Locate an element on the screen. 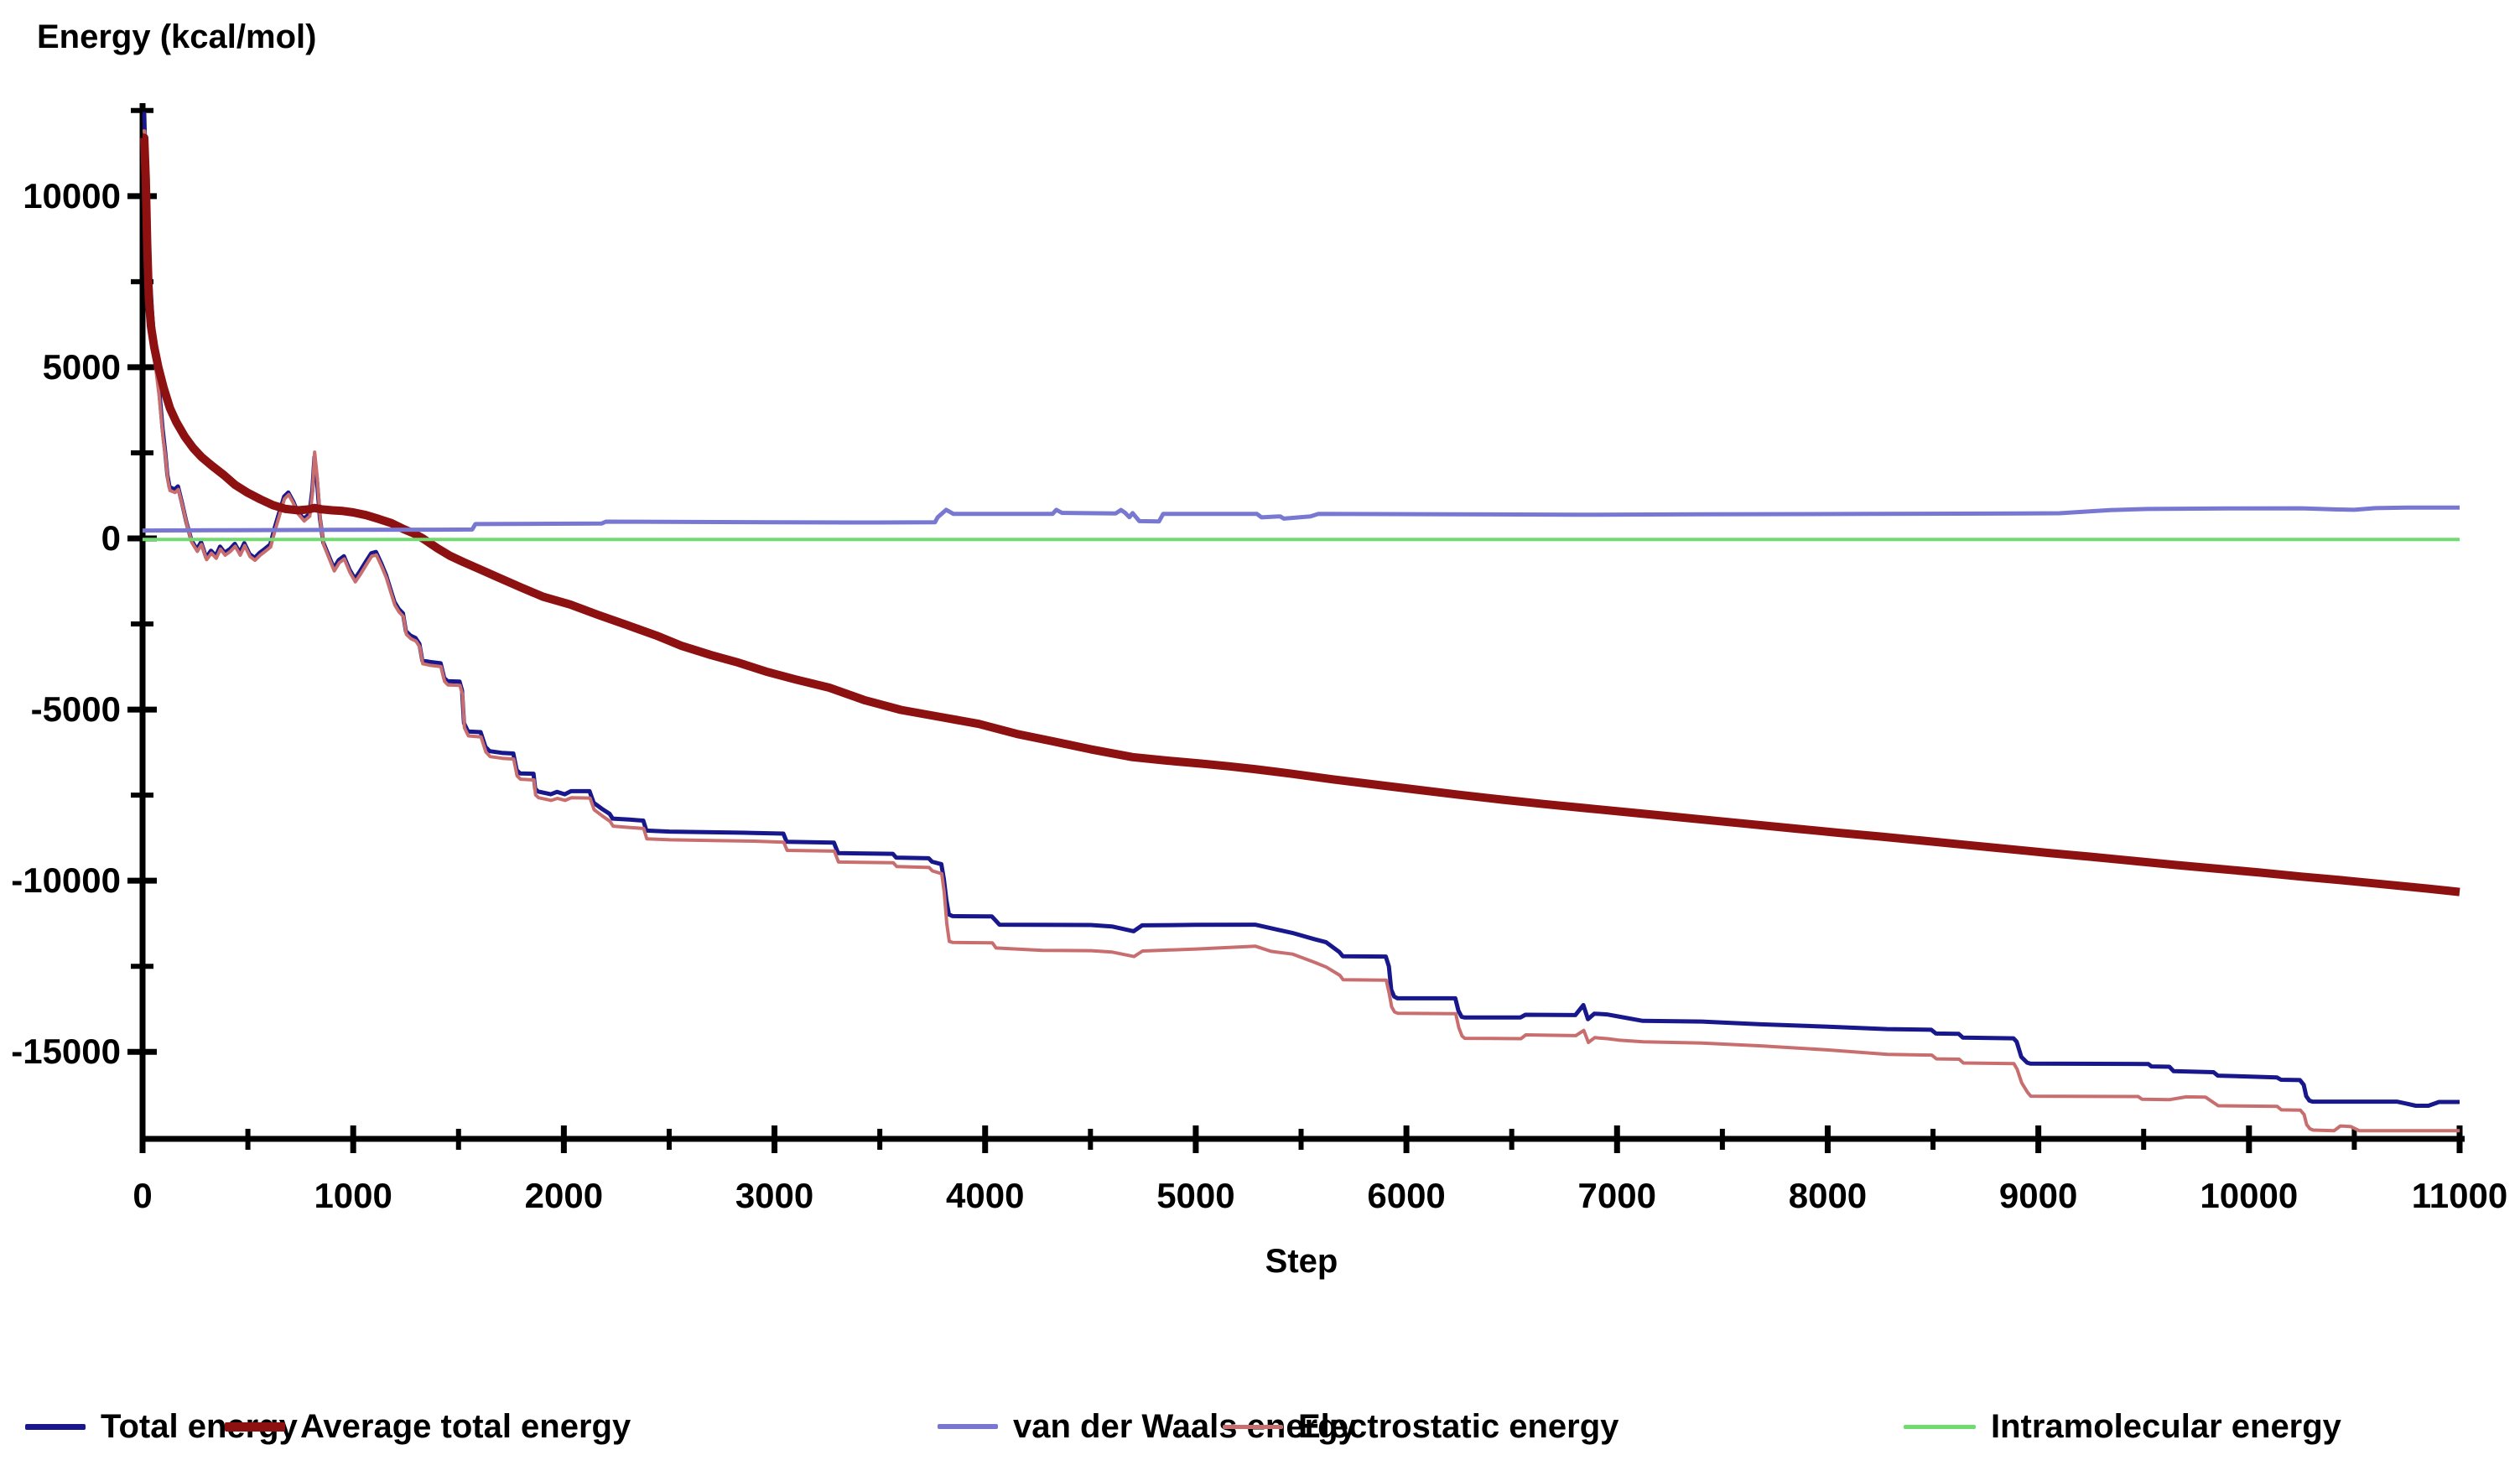 The image size is (2520, 1476). y-tick-label: -10000 is located at coordinates (66, 880).